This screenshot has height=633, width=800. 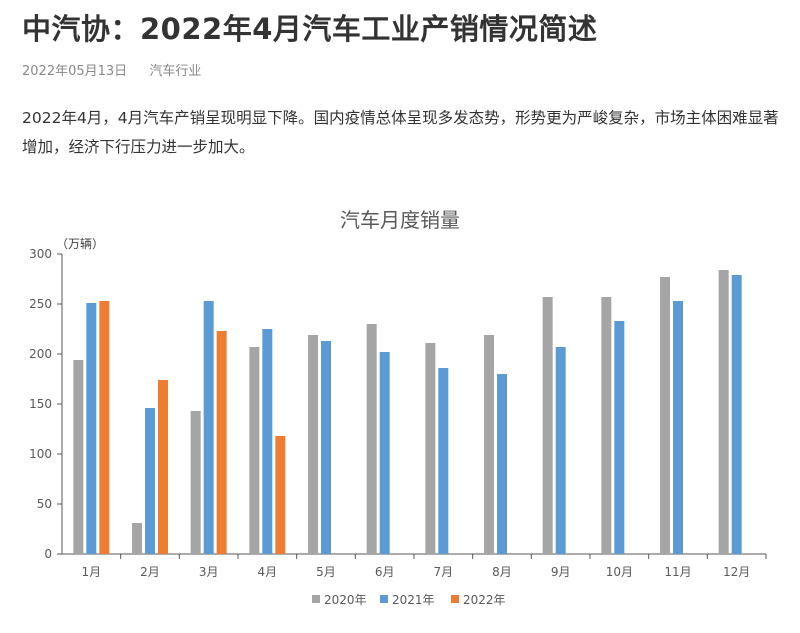 What do you see at coordinates (267, 441) in the screenshot?
I see `bar-2021年-4月` at bounding box center [267, 441].